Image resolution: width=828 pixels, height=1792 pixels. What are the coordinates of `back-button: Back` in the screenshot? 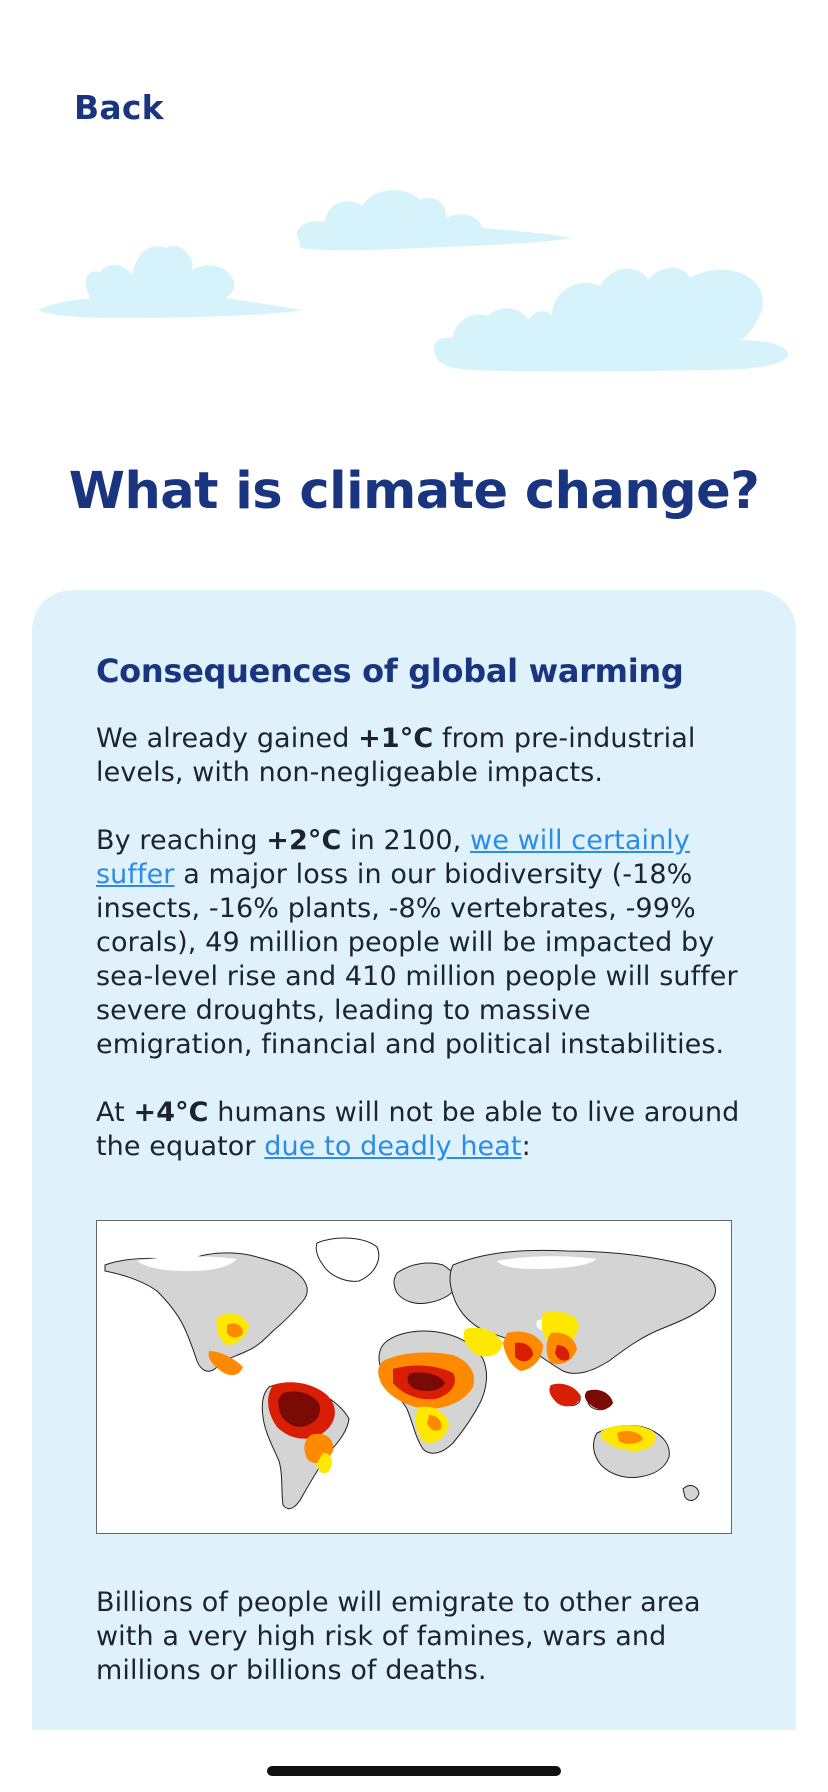 It's located at (119, 107).